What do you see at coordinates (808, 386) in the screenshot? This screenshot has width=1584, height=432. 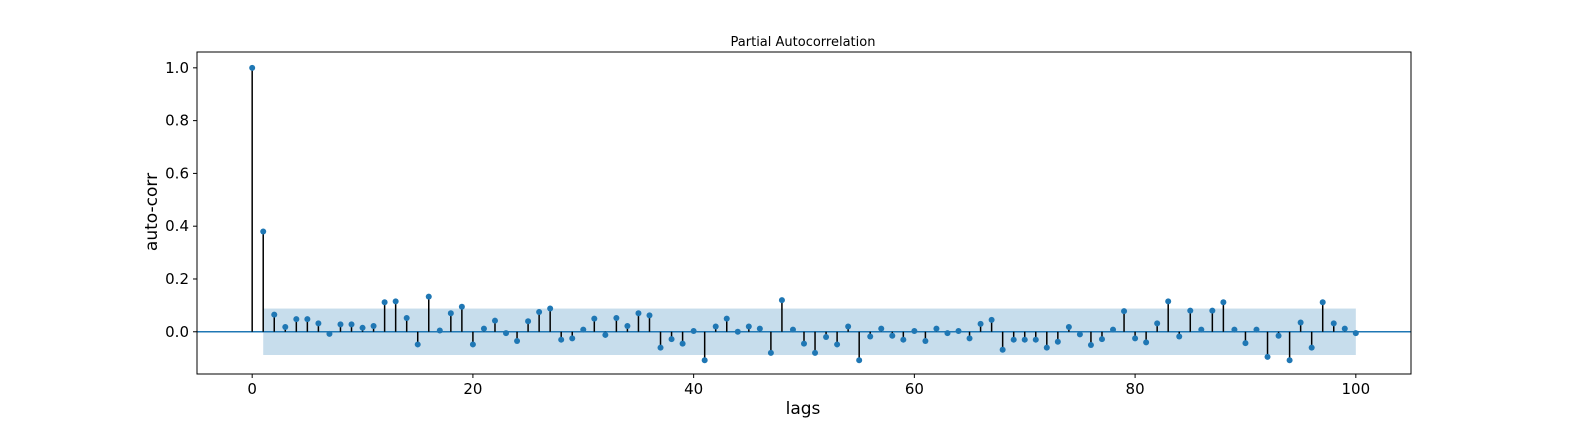 I see `x-ticks: 0 20 40 60 80 100` at bounding box center [808, 386].